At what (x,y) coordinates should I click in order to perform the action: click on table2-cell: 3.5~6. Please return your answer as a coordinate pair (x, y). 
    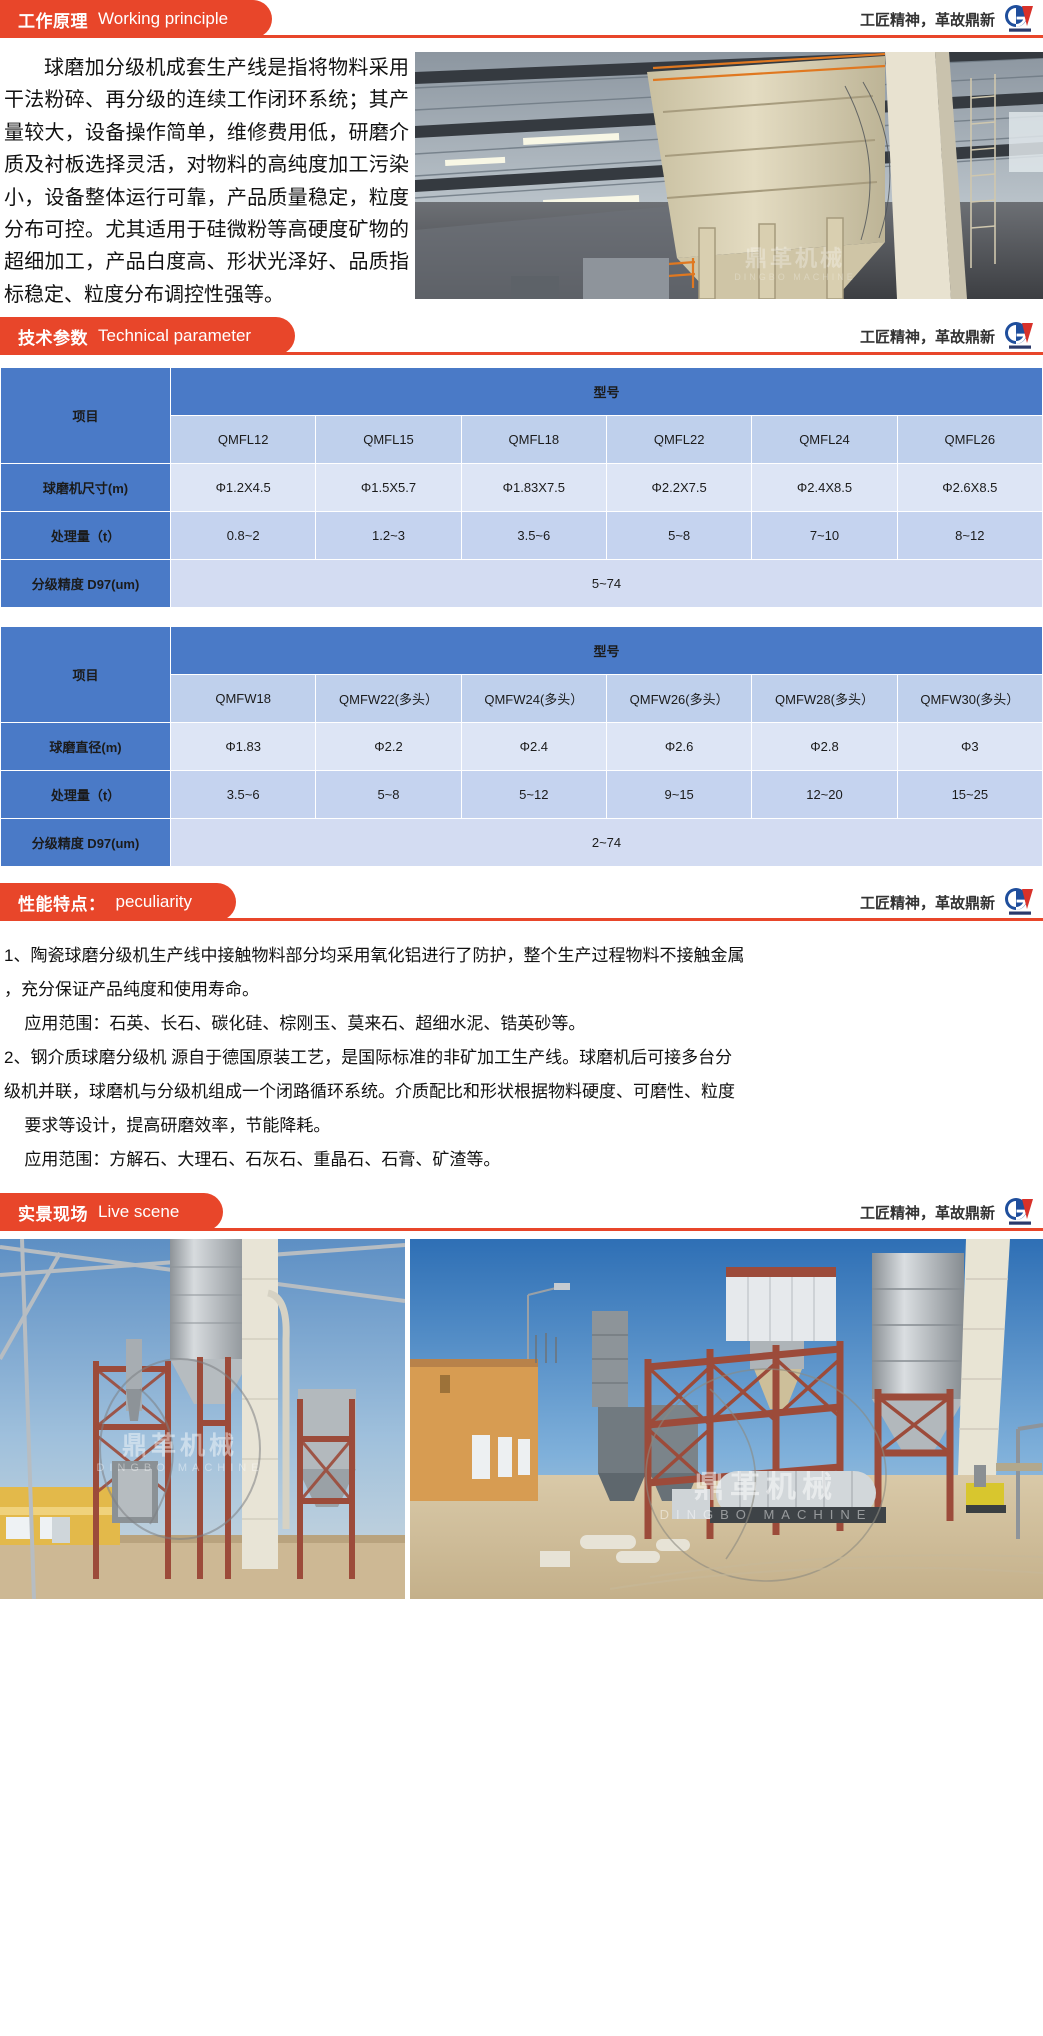
    Looking at the image, I should click on (243, 795).